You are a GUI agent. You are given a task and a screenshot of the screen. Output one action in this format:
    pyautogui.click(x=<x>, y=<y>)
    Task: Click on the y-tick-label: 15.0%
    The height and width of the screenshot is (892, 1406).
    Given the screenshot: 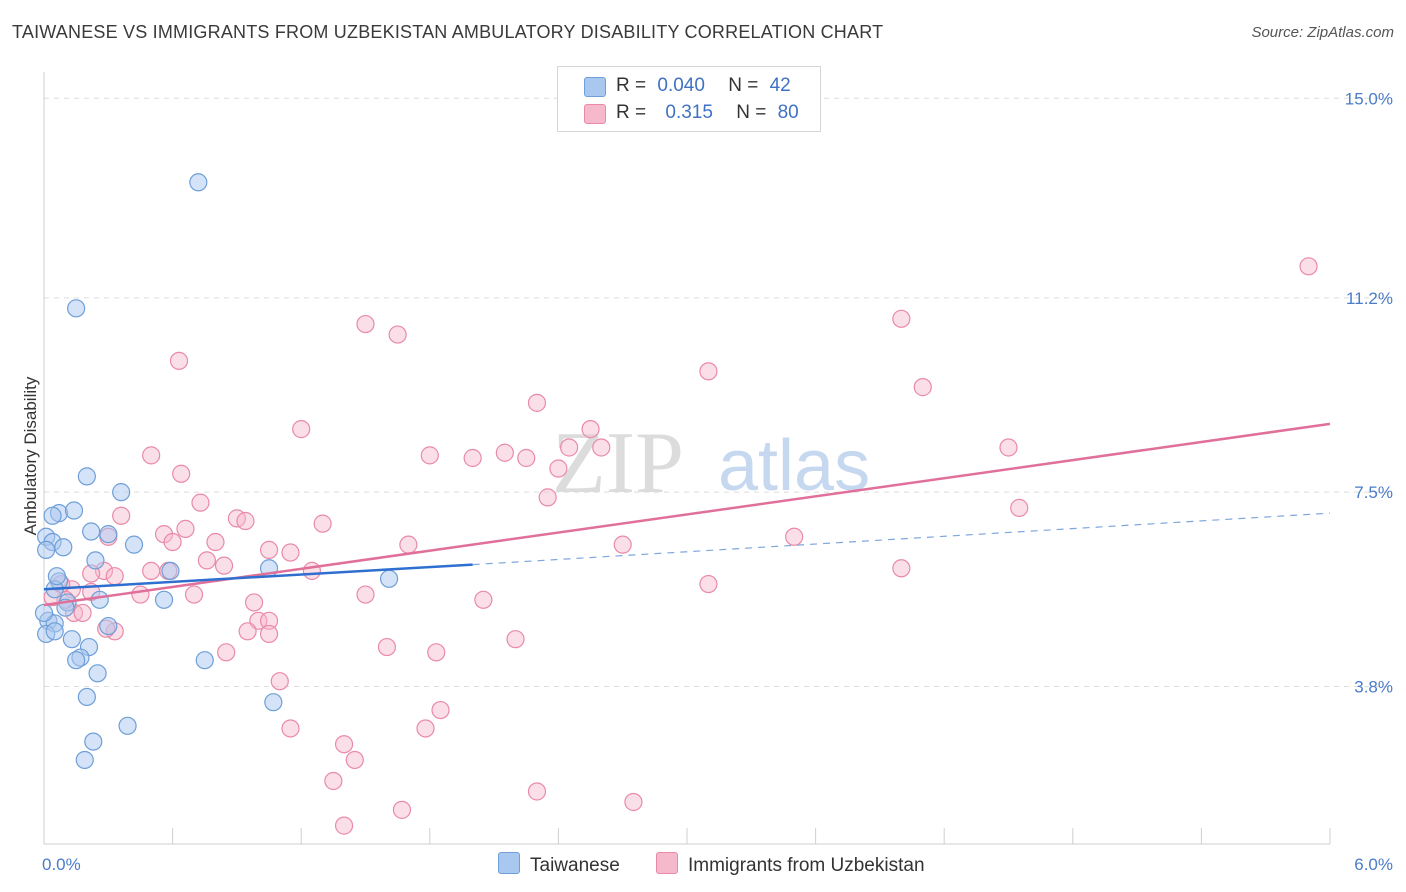 What is the action you would take?
    pyautogui.click(x=1369, y=98)
    